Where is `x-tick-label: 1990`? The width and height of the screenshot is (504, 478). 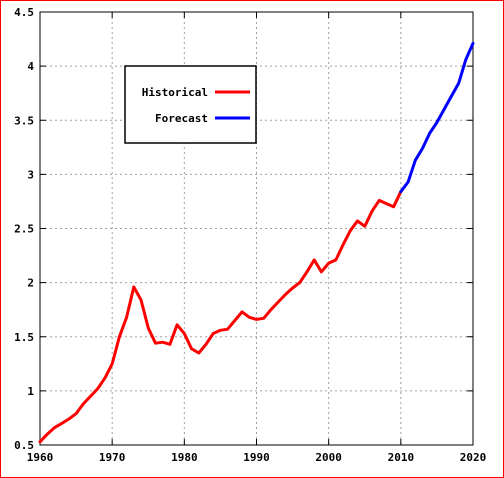 x-tick-label: 1990 is located at coordinates (256, 457).